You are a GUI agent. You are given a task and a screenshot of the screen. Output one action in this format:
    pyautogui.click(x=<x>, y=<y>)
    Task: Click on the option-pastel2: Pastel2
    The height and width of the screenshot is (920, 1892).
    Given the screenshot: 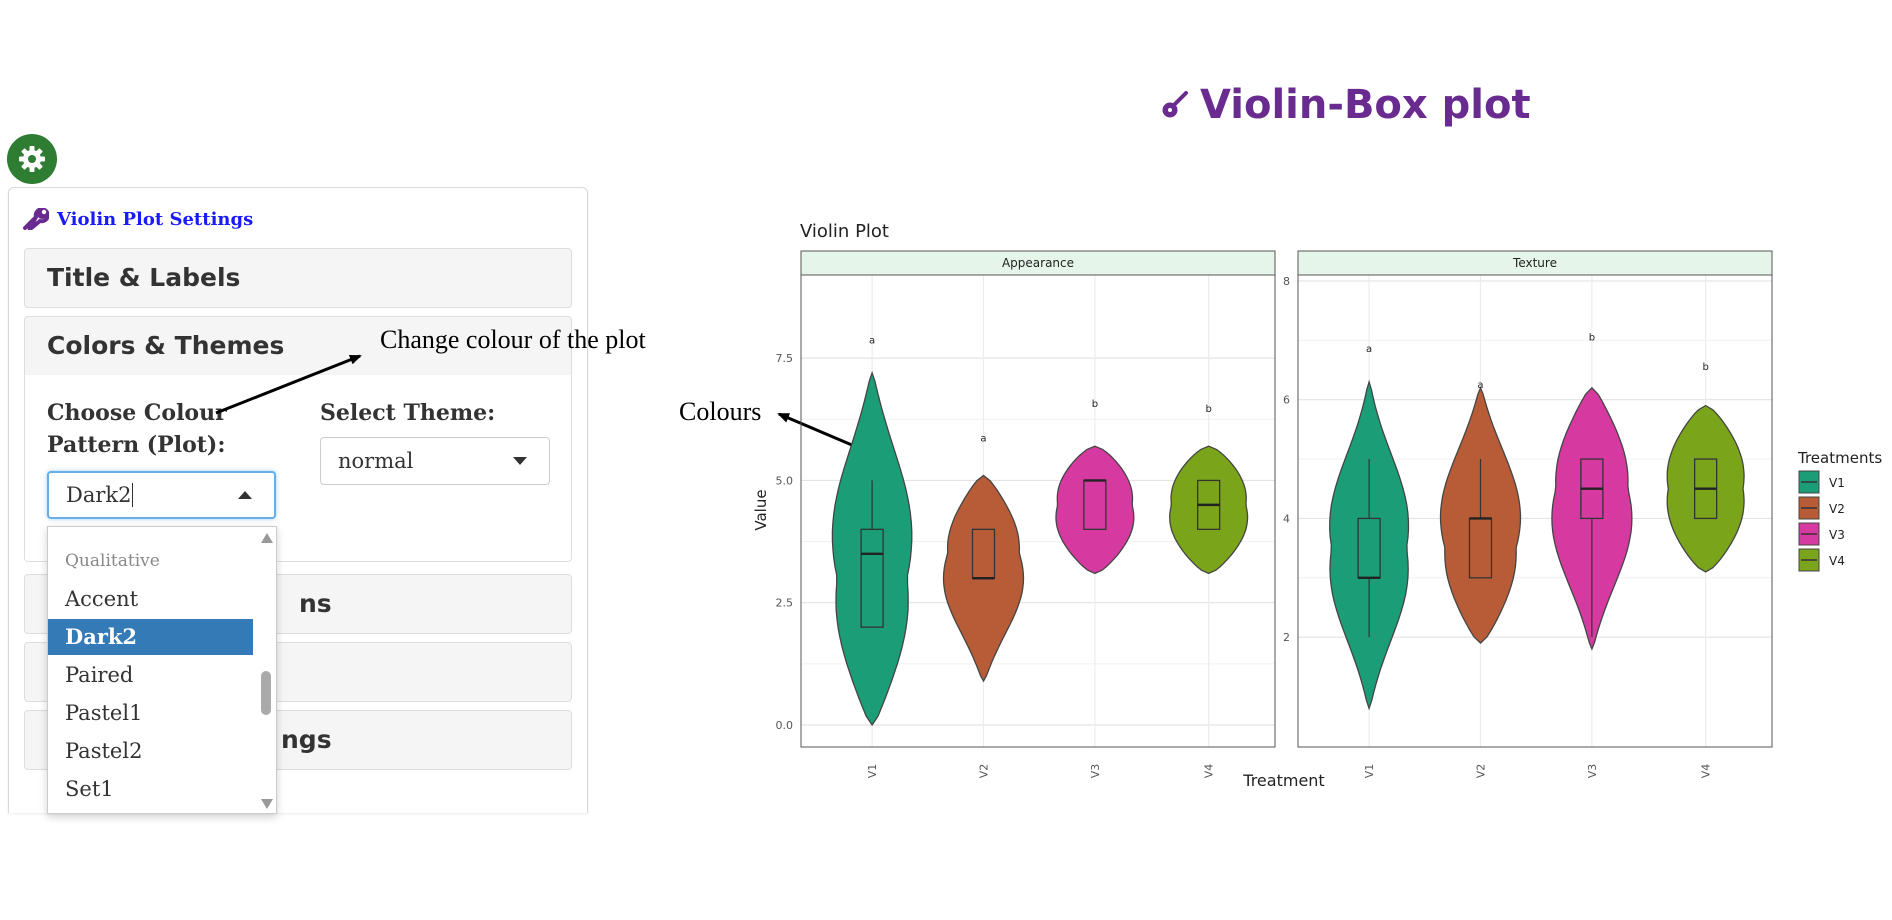 What is the action you would take?
    pyautogui.click(x=104, y=751)
    